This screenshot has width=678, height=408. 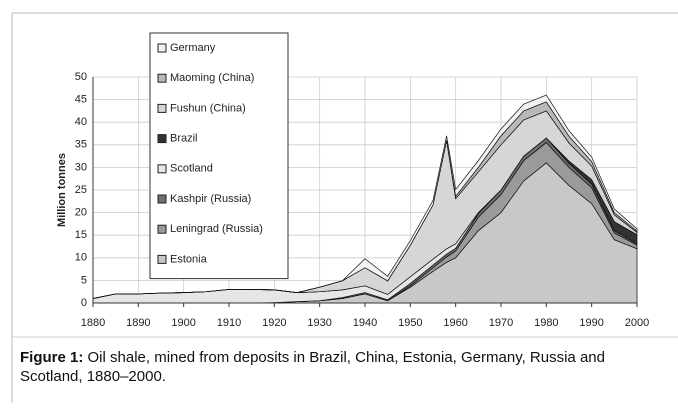 I want to click on x-tick-label: 1980, so click(x=546, y=323).